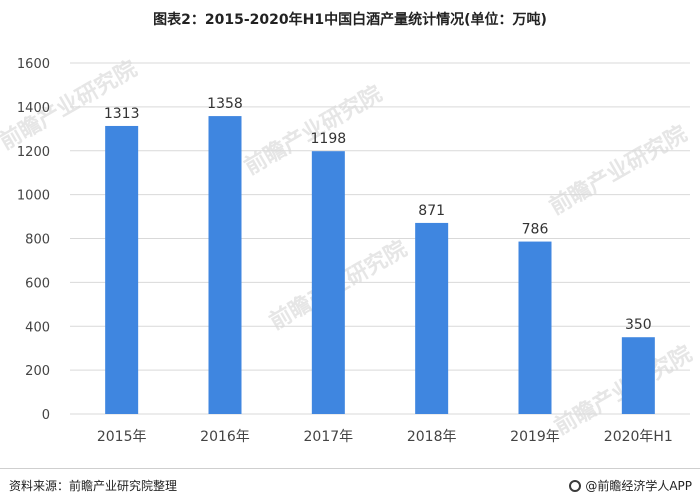 The width and height of the screenshot is (700, 501). I want to click on footer-divider, so click(350, 468).